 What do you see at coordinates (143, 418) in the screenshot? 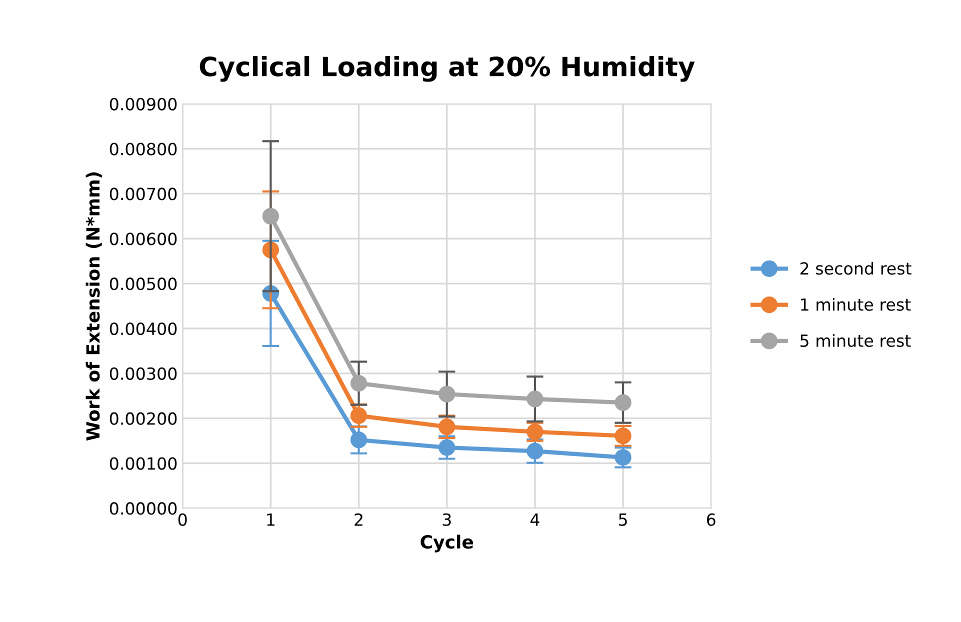
I see `y-tick-label: 0.00200` at bounding box center [143, 418].